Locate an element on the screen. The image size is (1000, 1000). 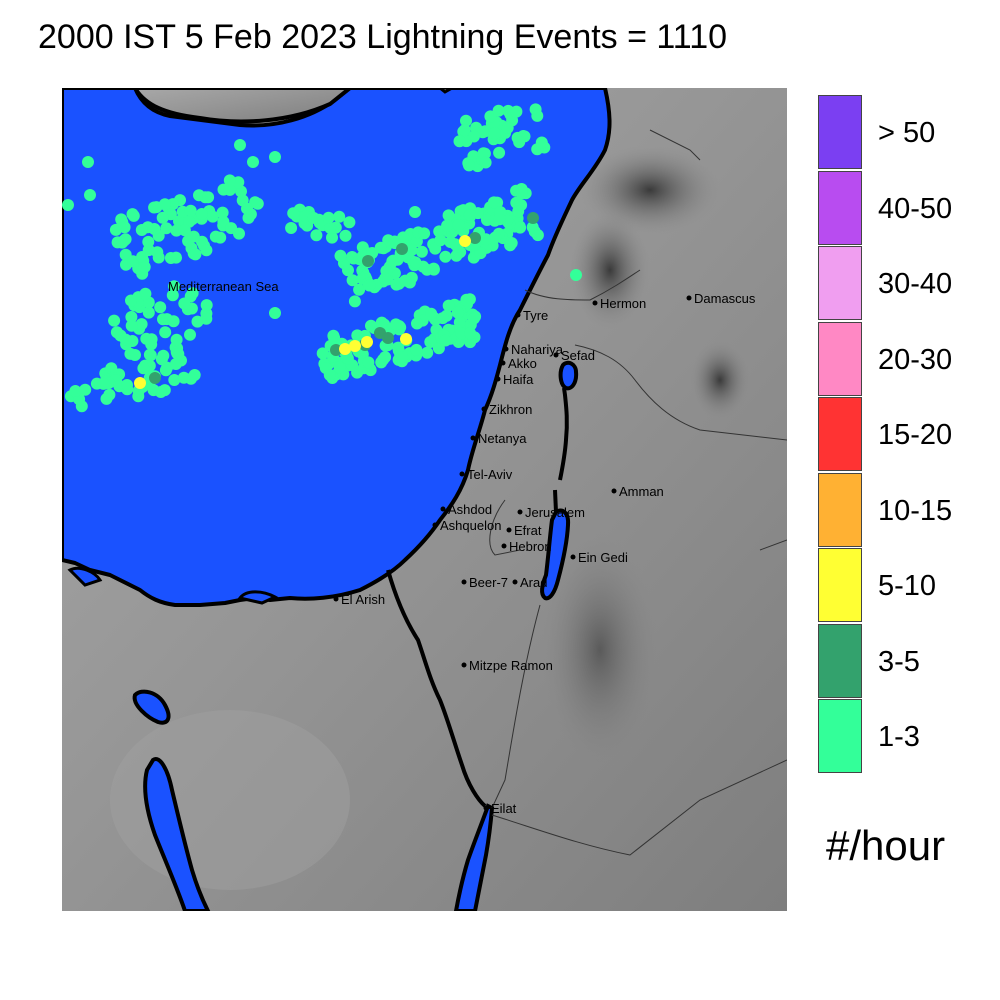
legend-label: 5-10 is located at coordinates (907, 586).